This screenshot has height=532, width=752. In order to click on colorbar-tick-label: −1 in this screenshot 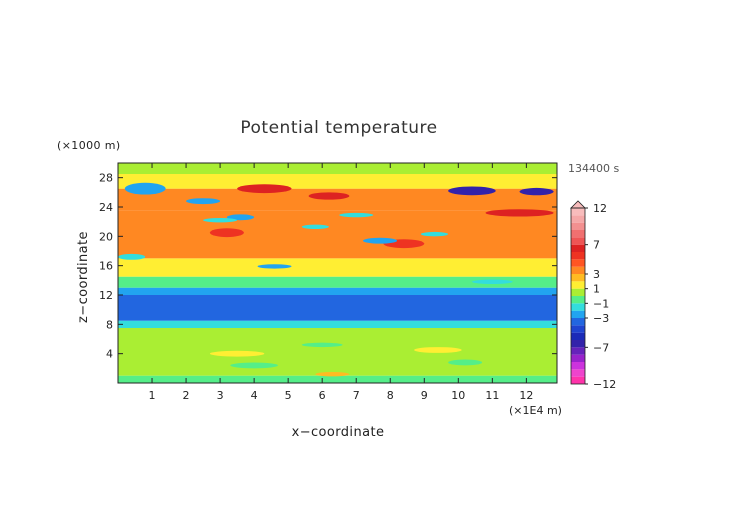, I will do `click(601, 303)`.